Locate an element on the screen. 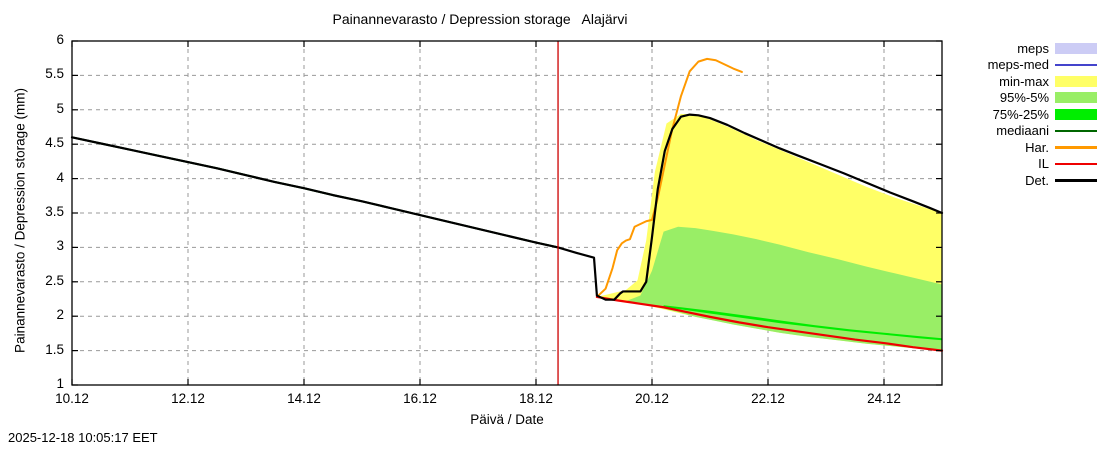 This screenshot has height=450, width=1100. legend-item-min-max: min-max is located at coordinates (1027, 81).